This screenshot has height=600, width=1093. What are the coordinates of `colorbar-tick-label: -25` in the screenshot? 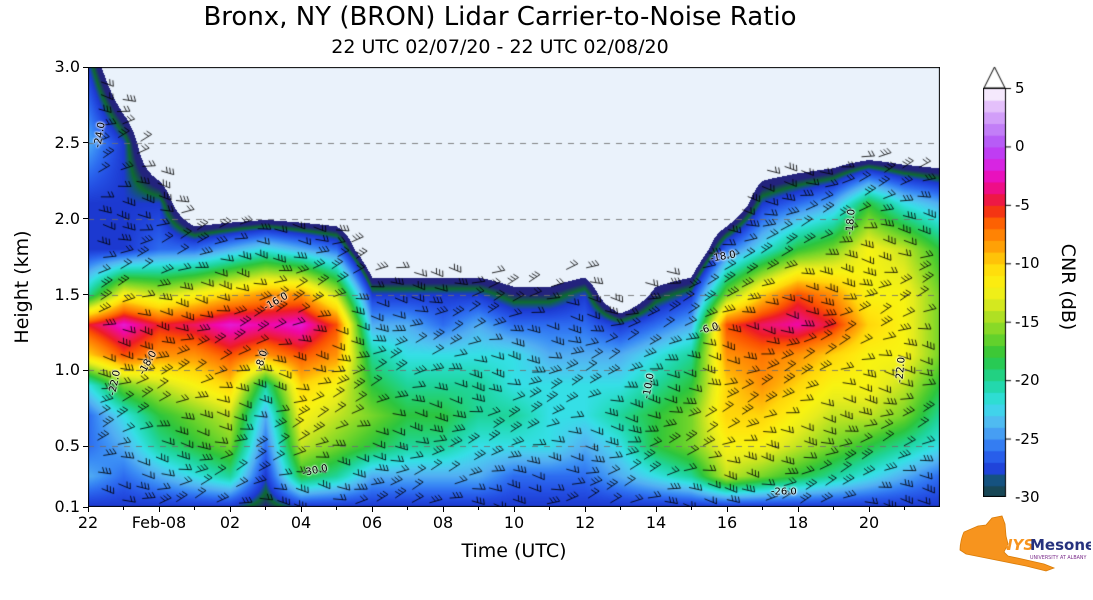 It's located at (1027, 438).